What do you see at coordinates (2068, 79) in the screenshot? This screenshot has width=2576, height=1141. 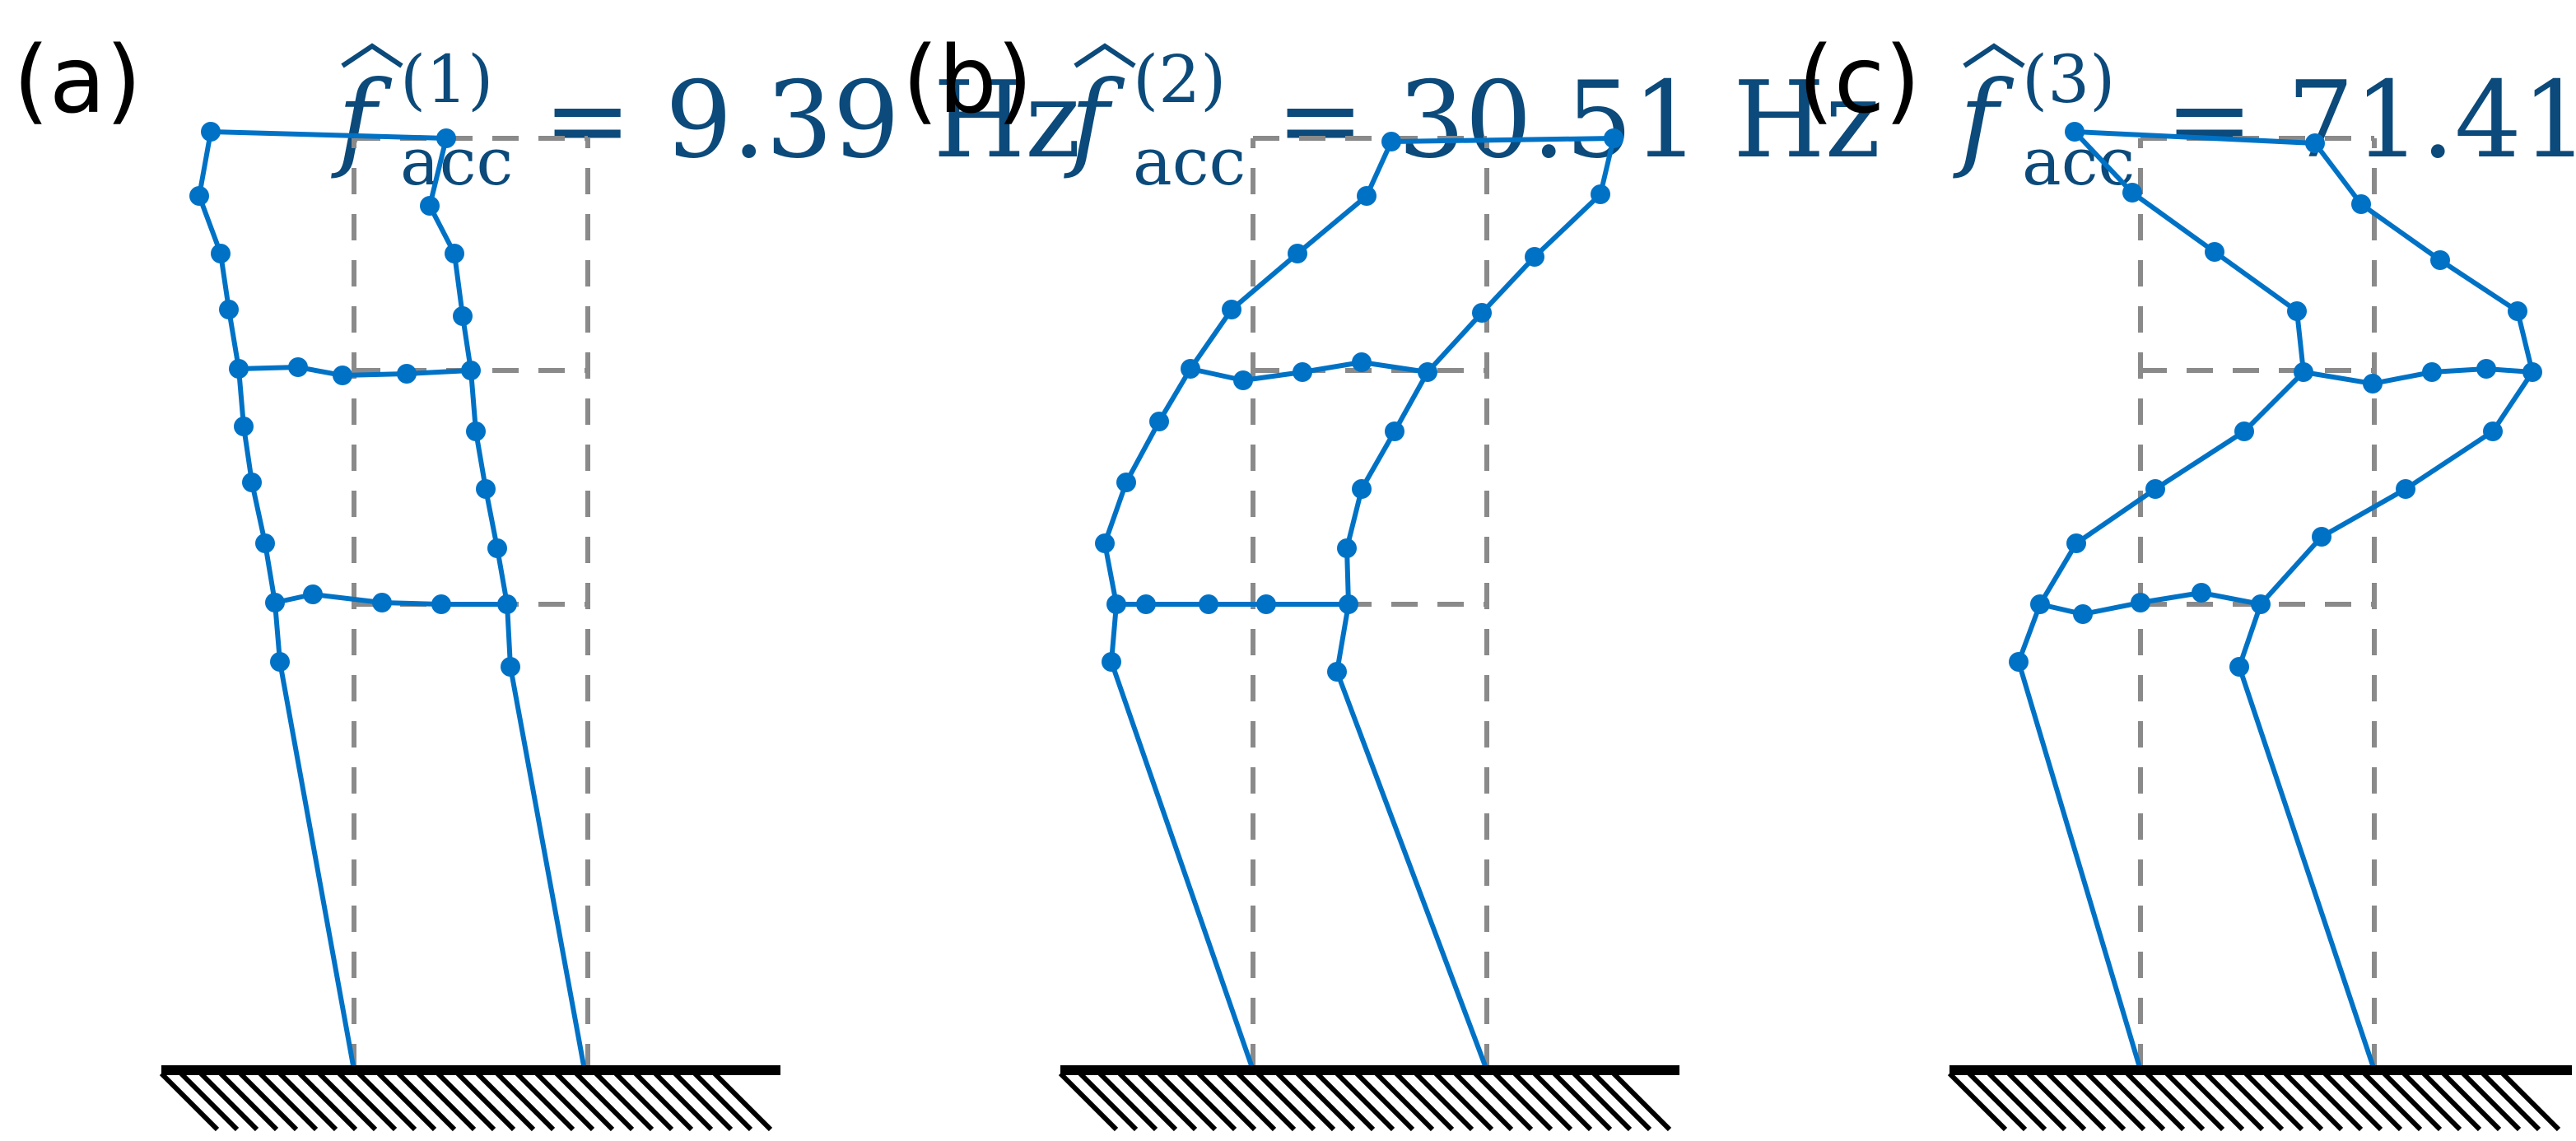 I see `panel-c-title-mode: (3)` at bounding box center [2068, 79].